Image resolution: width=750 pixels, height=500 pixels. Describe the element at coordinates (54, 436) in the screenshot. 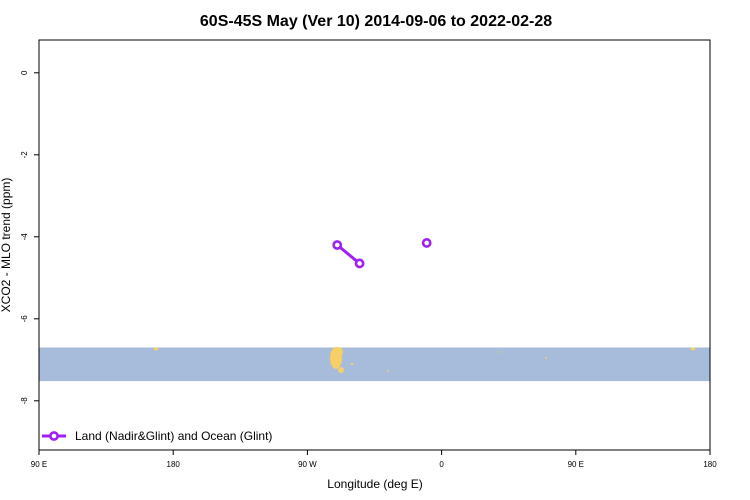

I see `legend-marker-swatch` at that location.